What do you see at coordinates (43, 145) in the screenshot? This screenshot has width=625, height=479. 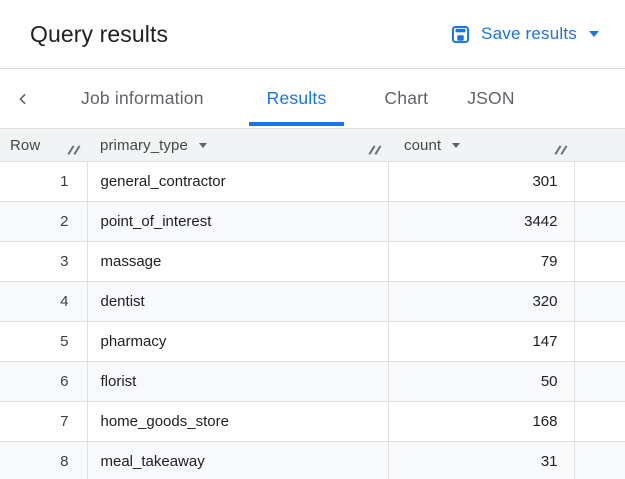 I see `column-header-row: Row` at bounding box center [43, 145].